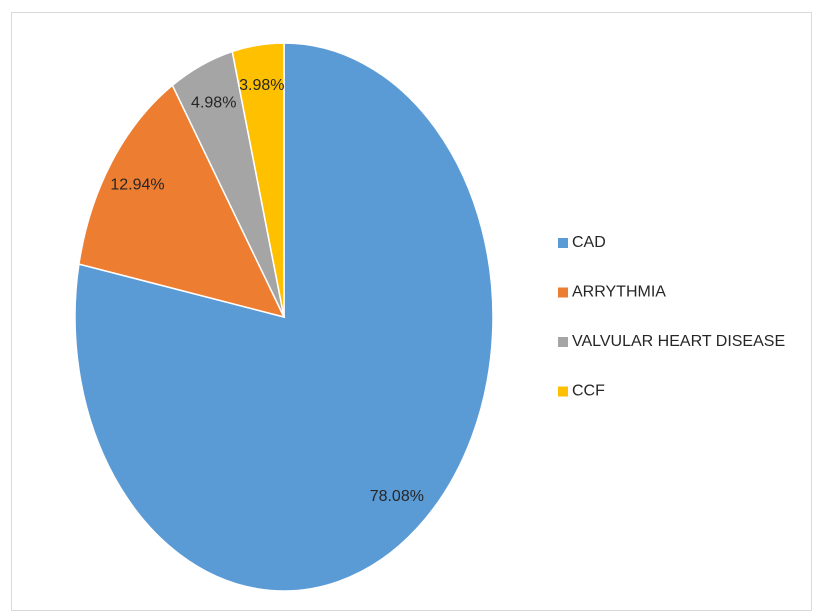 Image resolution: width=815 pixels, height=612 pixels. What do you see at coordinates (137, 185) in the screenshot?
I see `data-label: 12.94%` at bounding box center [137, 185].